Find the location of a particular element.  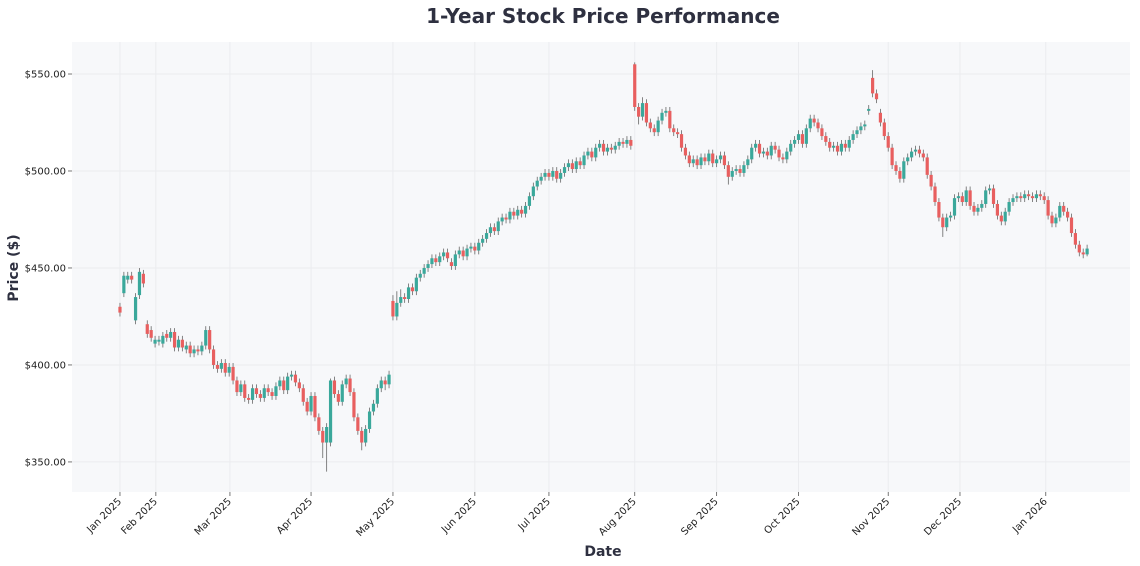

x-tick-label: Apr 2025 is located at coordinates (295, 516).